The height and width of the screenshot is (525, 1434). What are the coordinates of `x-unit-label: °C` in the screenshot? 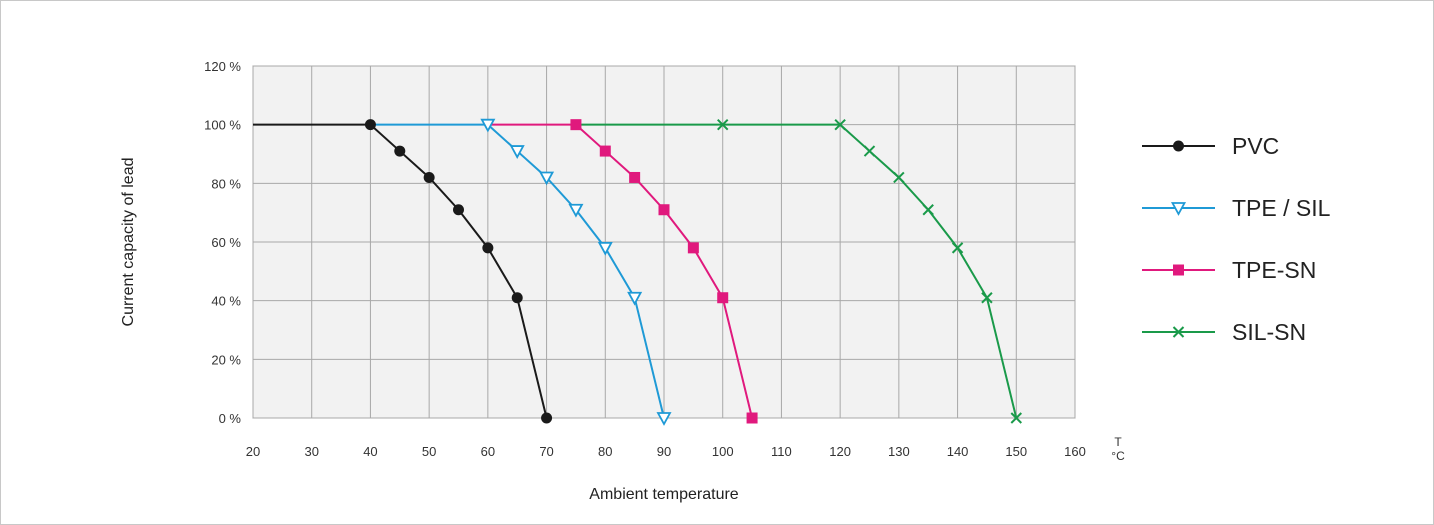 It's located at (1118, 456).